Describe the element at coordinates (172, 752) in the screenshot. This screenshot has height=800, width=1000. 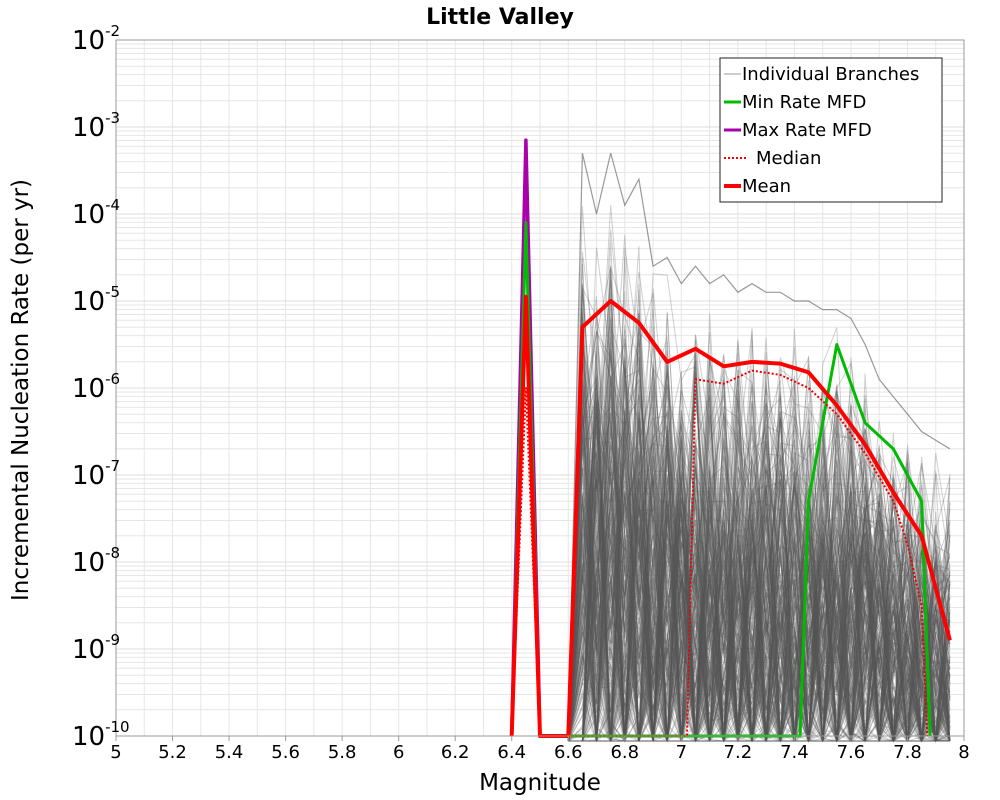
I see `x-tick-label: 5.2` at that location.